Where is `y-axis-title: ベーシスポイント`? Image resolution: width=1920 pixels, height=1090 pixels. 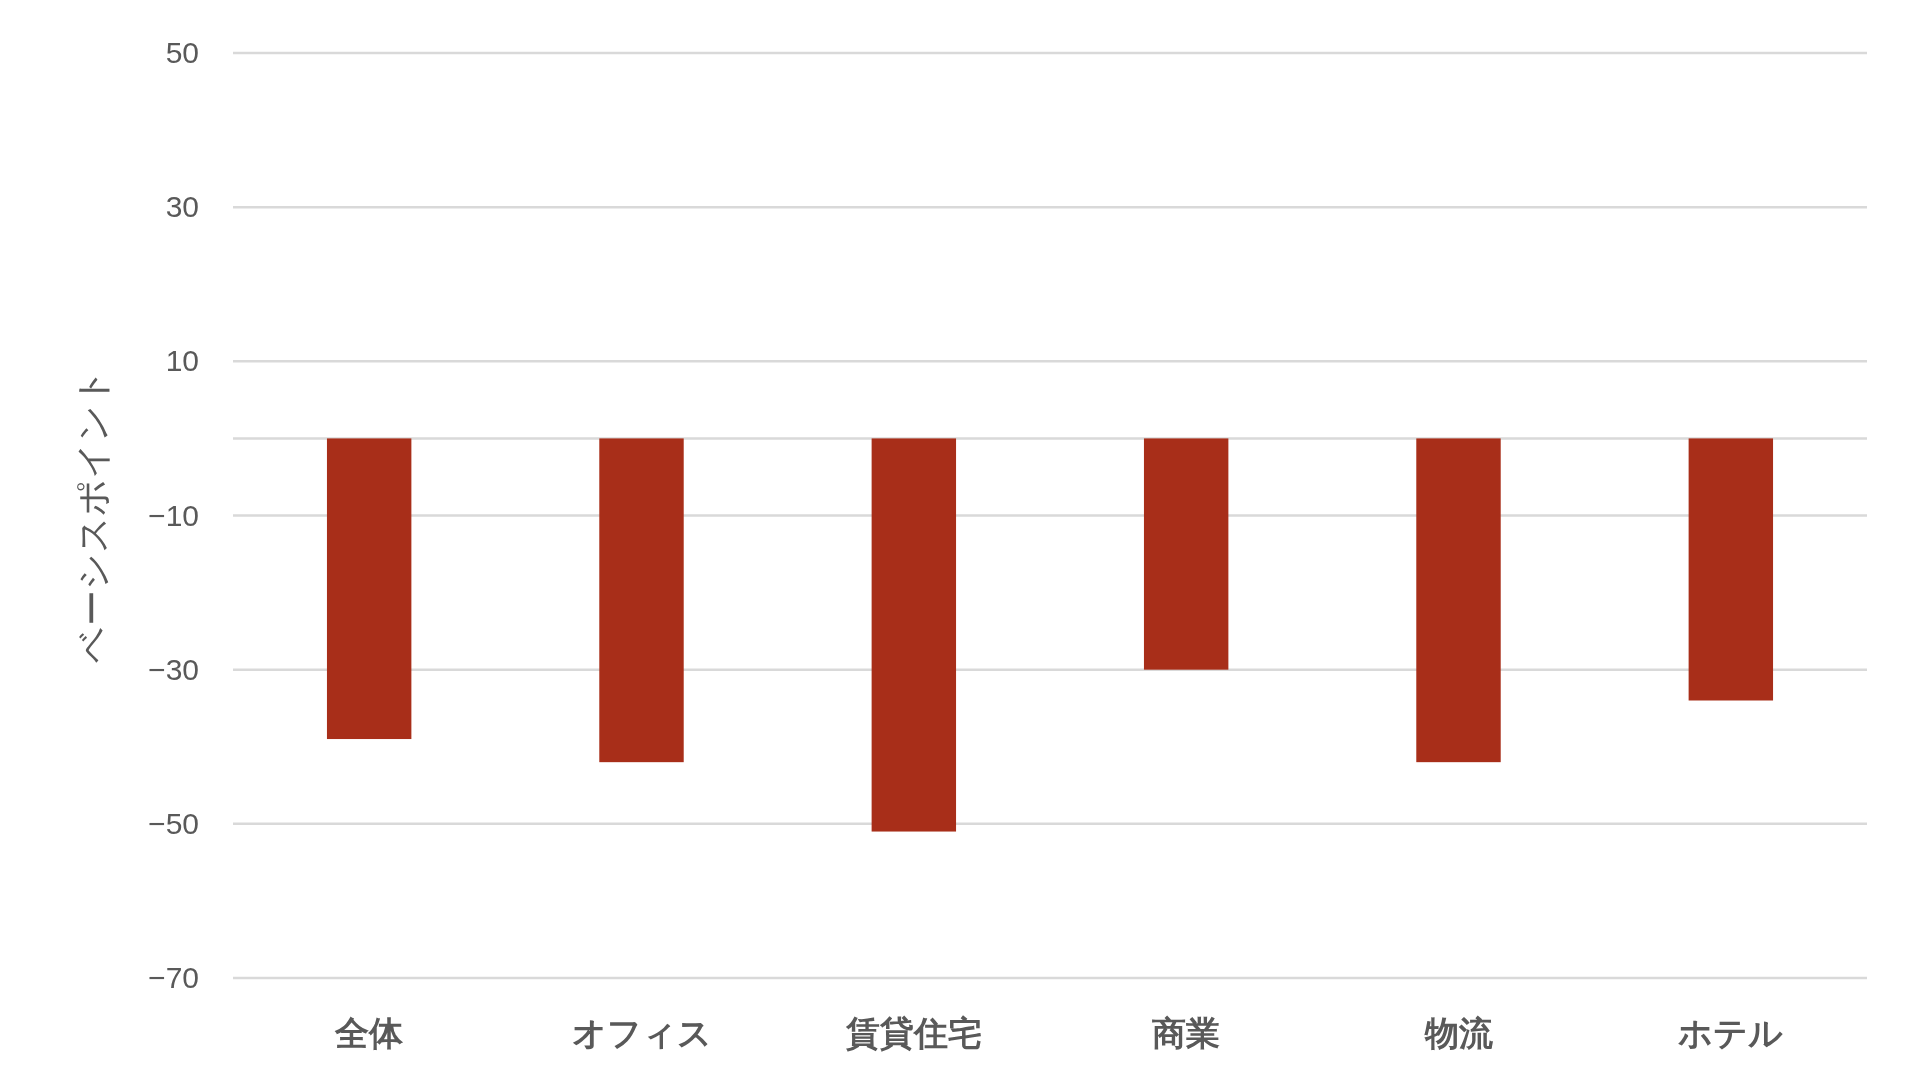 y-axis-title: ベーシスポイント is located at coordinates (92, 515).